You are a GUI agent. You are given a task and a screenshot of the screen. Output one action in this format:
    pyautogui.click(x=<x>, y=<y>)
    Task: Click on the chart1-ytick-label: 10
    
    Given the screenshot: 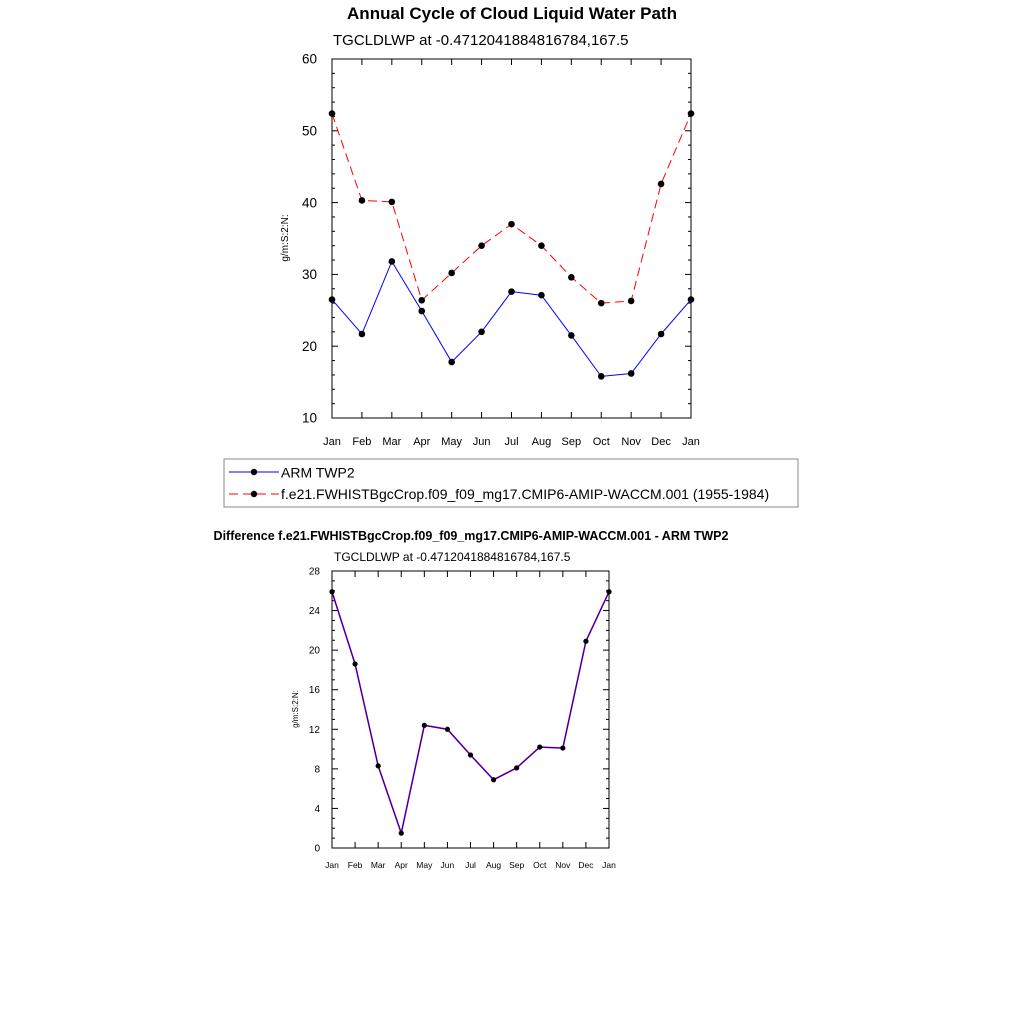 What is the action you would take?
    pyautogui.click(x=309, y=418)
    